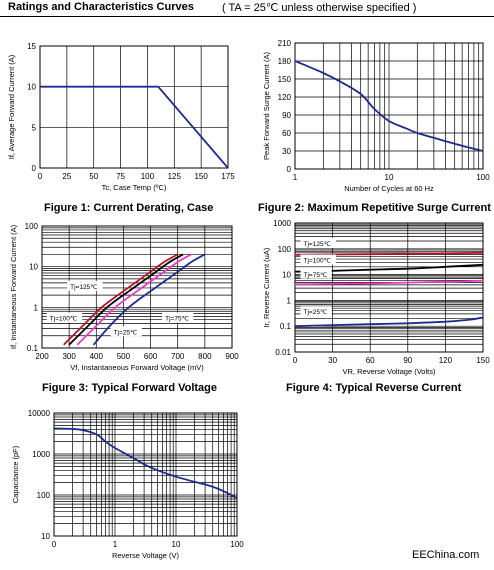  I want to click on y-tick-label: 1, so click(36, 307).